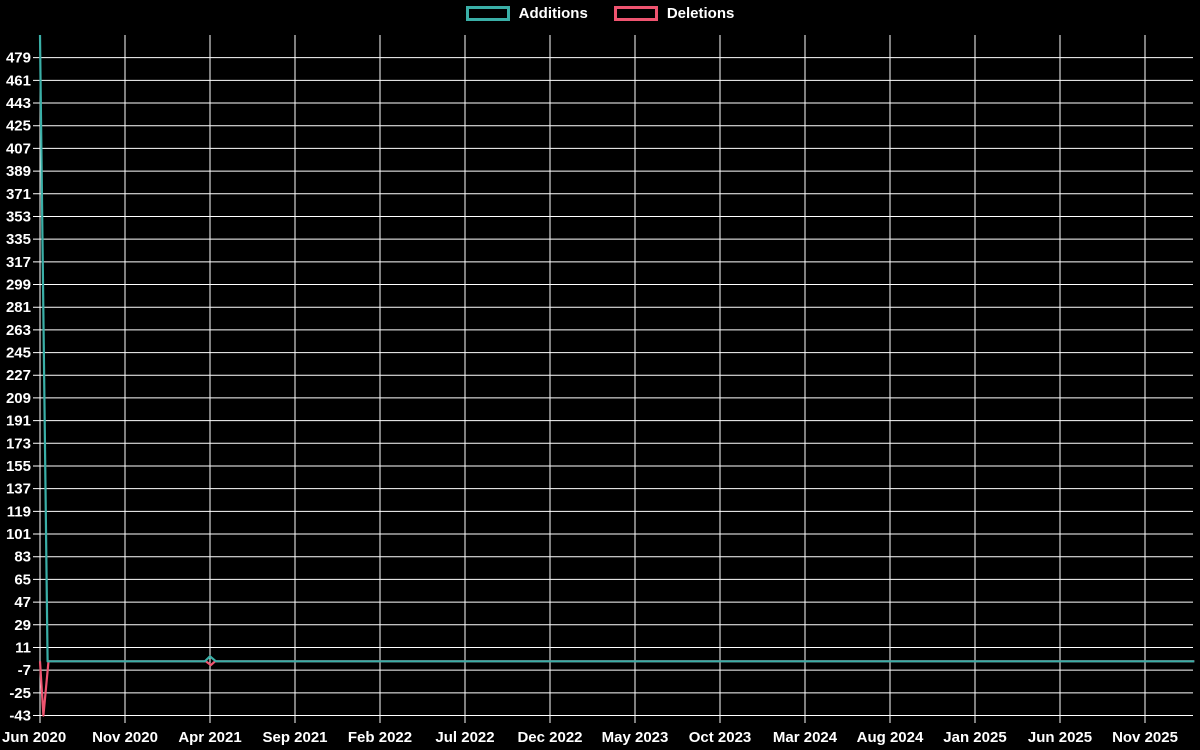 The height and width of the screenshot is (750, 1200). What do you see at coordinates (18, 353) in the screenshot?
I see `y-tick-label: 245` at bounding box center [18, 353].